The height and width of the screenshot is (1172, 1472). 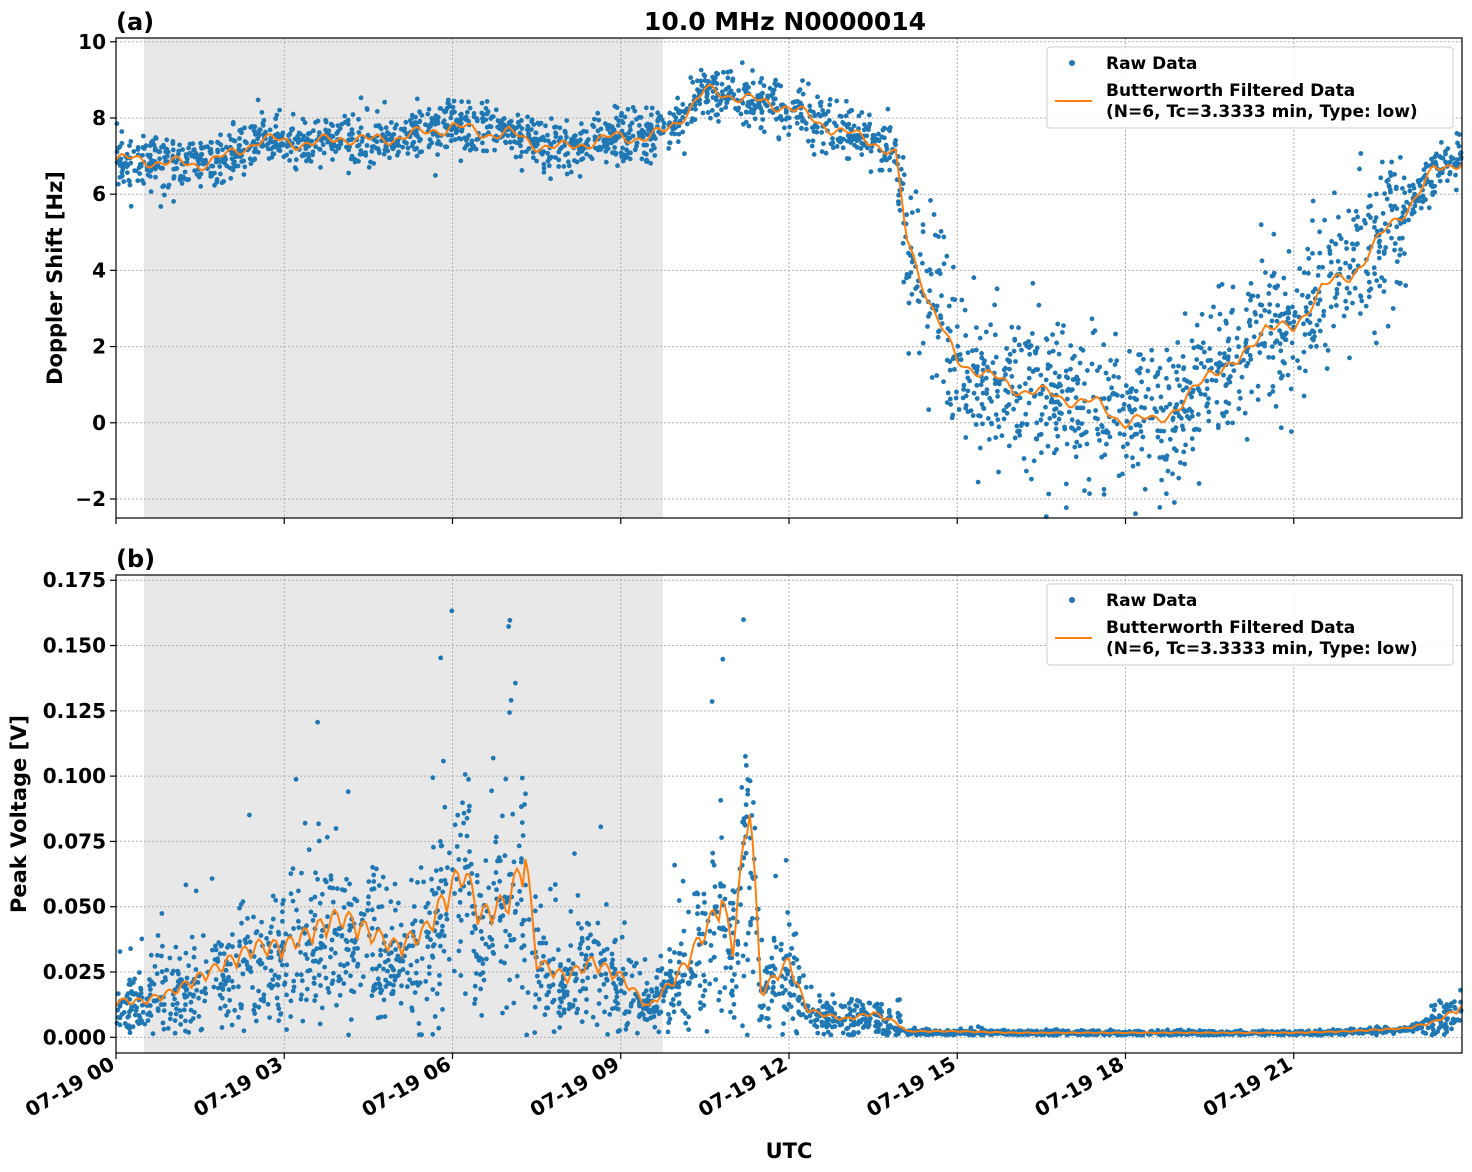 I want to click on panel-a-y-ticks: −2 0 2 4 6 8 10, so click(x=95, y=270).